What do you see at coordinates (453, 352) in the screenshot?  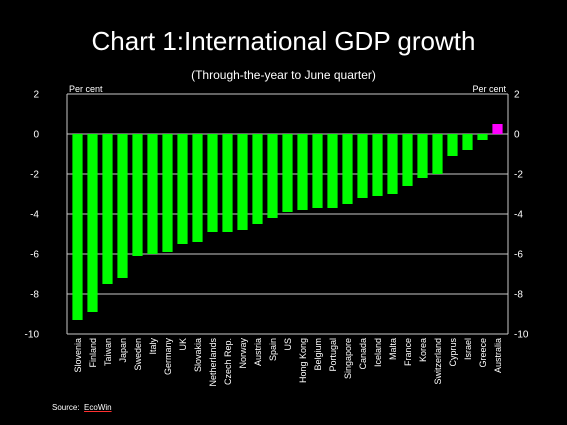 I see `x-category-label: Cyprus` at bounding box center [453, 352].